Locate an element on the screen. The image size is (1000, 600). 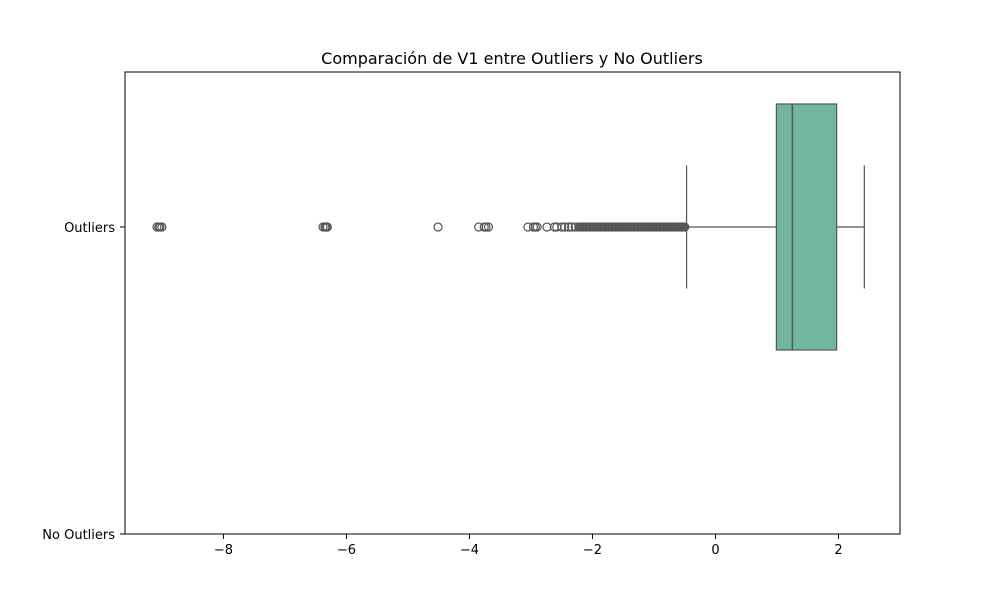
y-axis: Outliers No Outliers is located at coordinates (83, 382).